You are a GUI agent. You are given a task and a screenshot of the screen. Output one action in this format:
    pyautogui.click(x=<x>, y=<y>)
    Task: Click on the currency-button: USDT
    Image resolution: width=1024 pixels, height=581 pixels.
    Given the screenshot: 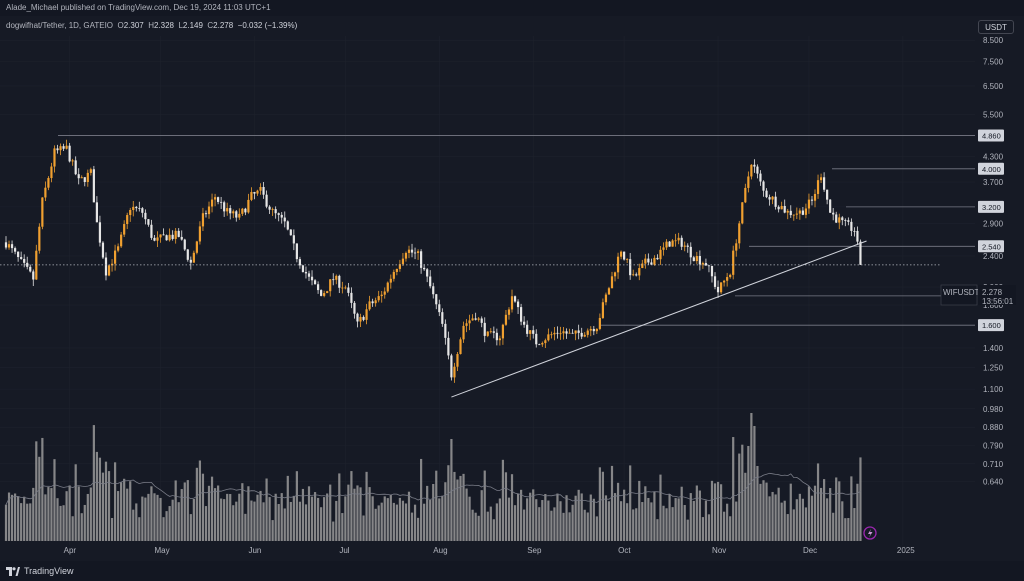 What is the action you would take?
    pyautogui.click(x=996, y=27)
    